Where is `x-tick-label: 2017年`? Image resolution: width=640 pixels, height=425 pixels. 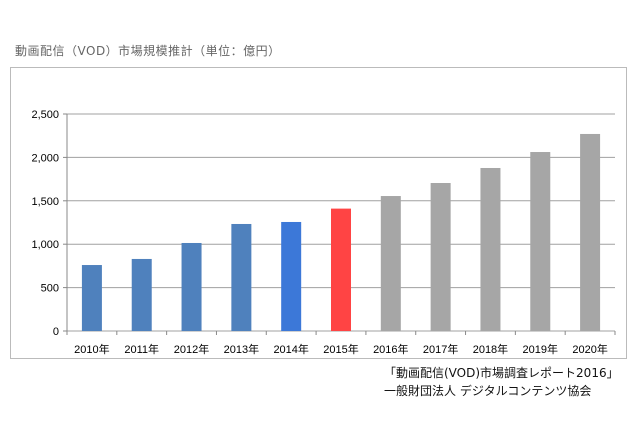
x-tick-label: 2017年 is located at coordinates (440, 349).